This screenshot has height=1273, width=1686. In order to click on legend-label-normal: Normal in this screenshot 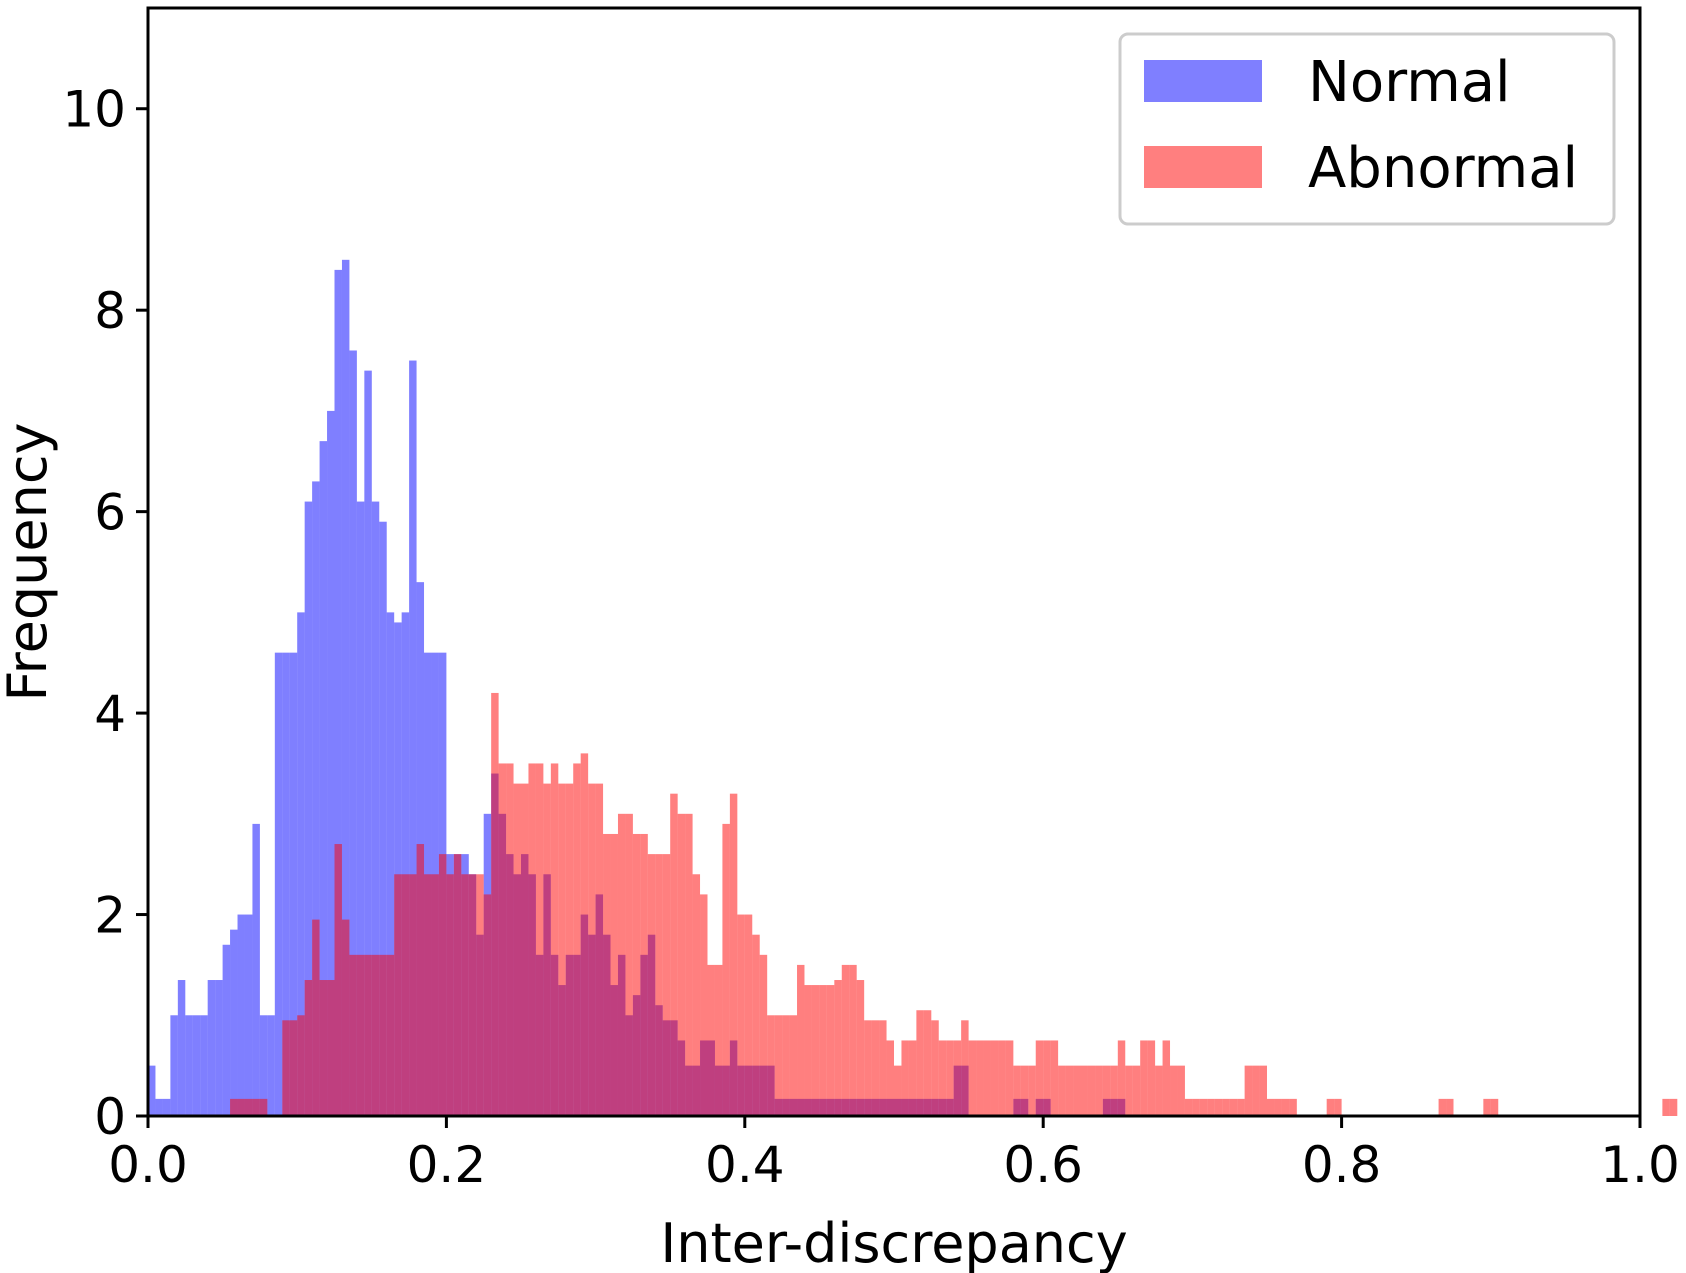, I will do `click(1409, 82)`.